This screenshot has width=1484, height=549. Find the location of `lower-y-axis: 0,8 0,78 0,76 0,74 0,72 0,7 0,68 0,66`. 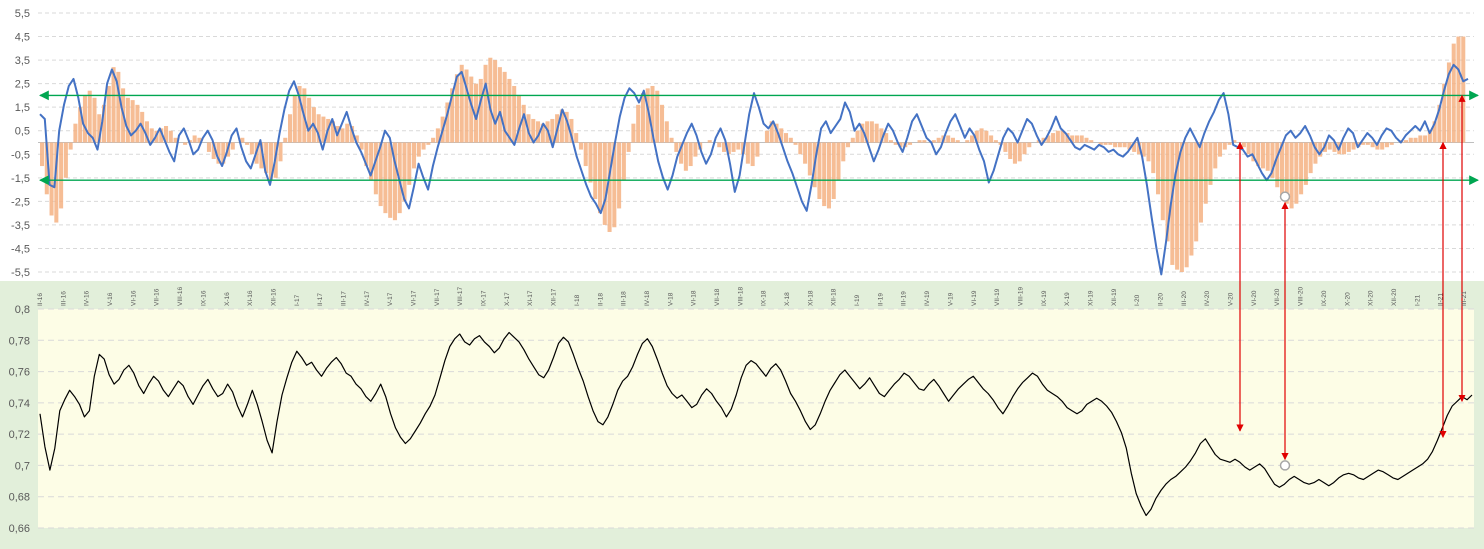

lower-y-axis: 0,8 0,78 0,76 0,74 0,72 0,7 0,68 0,66 is located at coordinates (19, 419).